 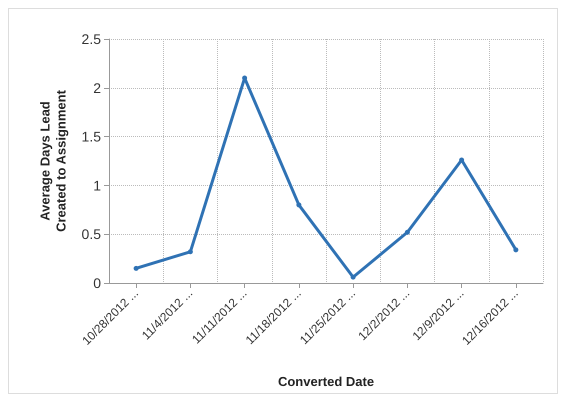 I want to click on y-tick-label: 1.5, so click(x=92, y=136).